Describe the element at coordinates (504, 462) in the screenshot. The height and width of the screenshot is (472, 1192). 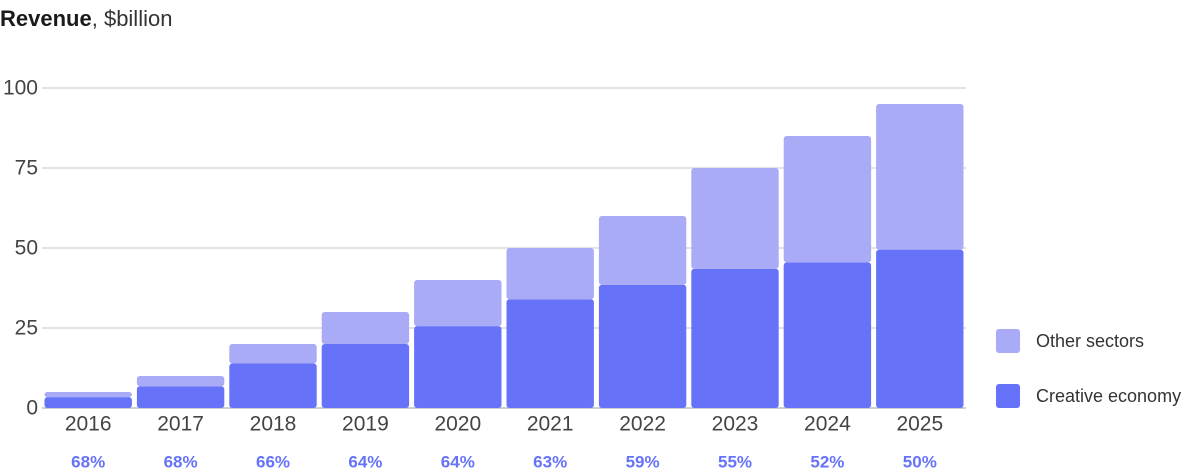
I see `share-labels: 68% 68% 66% 64% 64% 63% 59% 55% 52% 50%` at that location.